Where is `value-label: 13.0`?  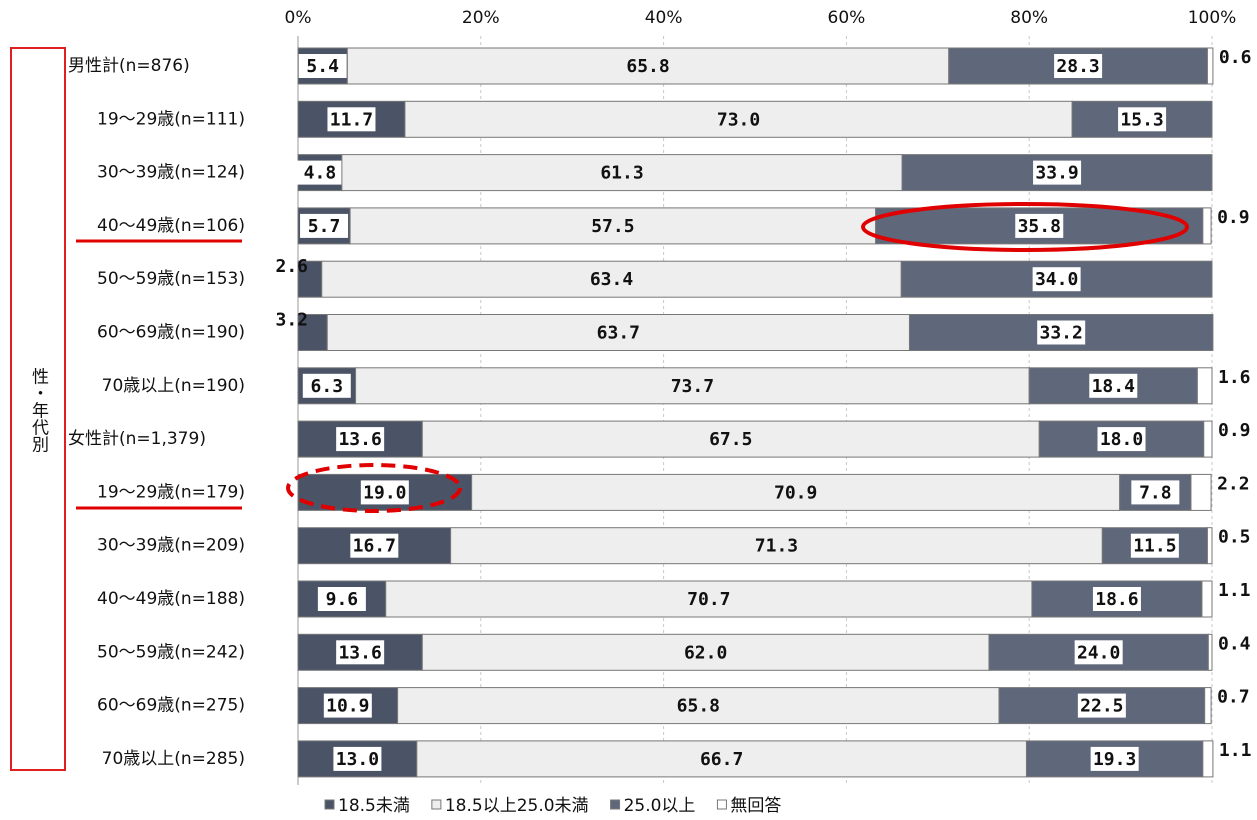
value-label: 13.0 is located at coordinates (357, 759).